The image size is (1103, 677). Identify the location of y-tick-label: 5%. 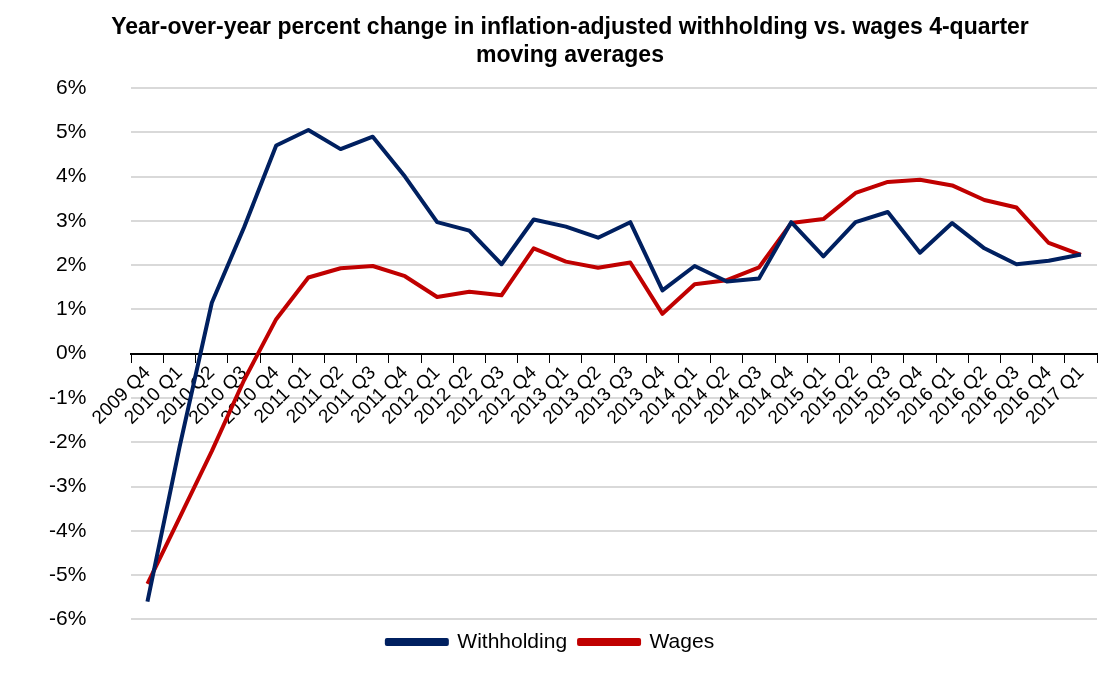
(71, 131).